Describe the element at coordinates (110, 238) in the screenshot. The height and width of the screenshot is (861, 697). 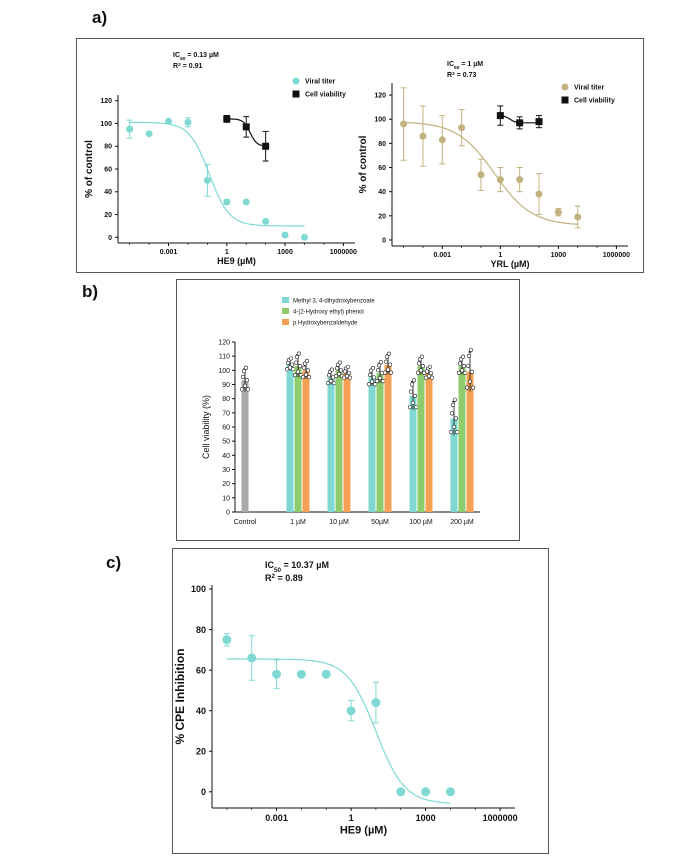
I see `y-tick-label: 0` at that location.